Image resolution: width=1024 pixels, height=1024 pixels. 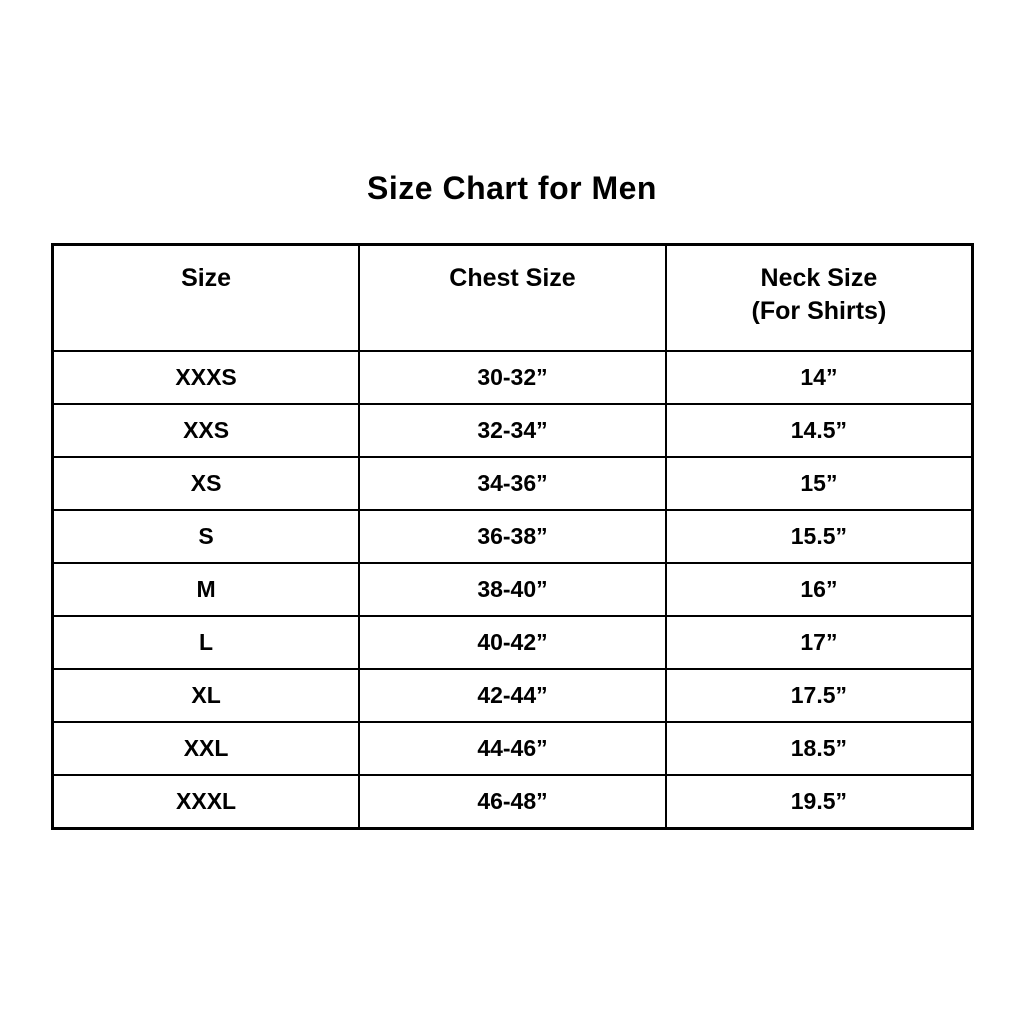 I want to click on table-row: XXXS 30-32” 14”, so click(x=512, y=377).